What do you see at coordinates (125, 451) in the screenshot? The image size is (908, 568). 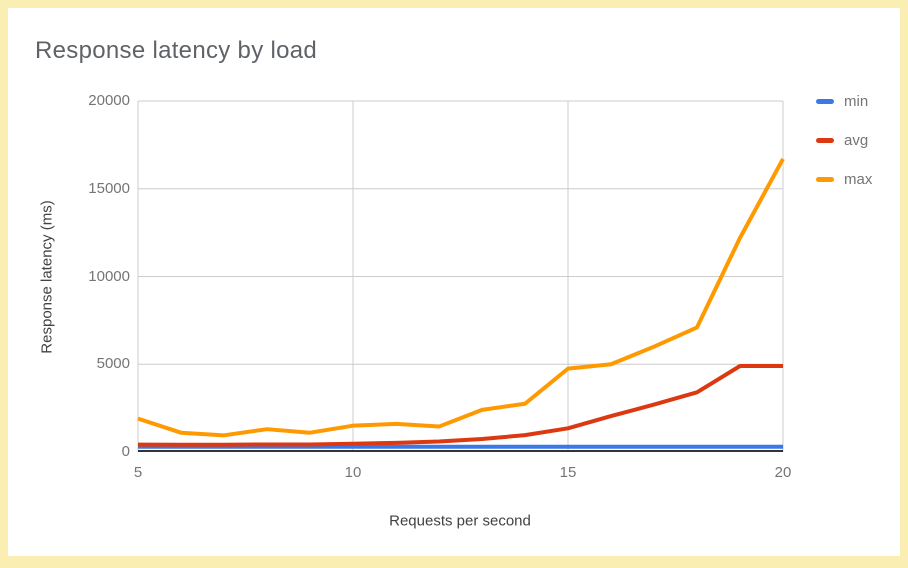 I see `y-tick-label: 0` at bounding box center [125, 451].